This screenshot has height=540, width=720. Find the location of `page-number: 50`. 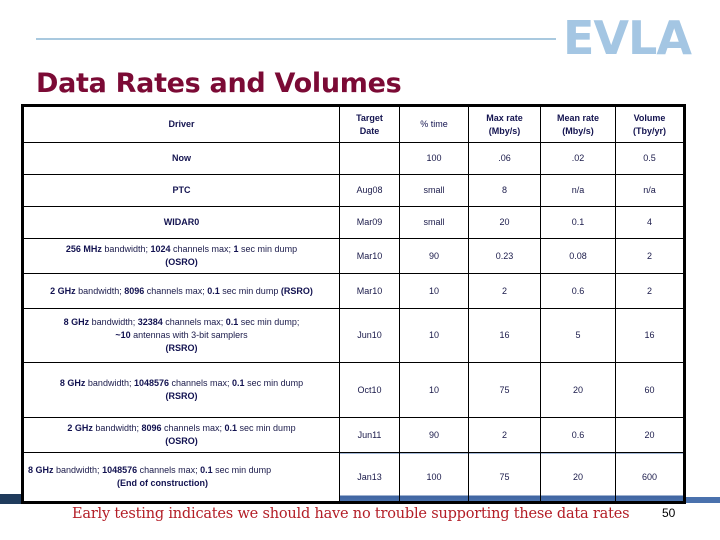

page-number: 50 is located at coordinates (669, 513).